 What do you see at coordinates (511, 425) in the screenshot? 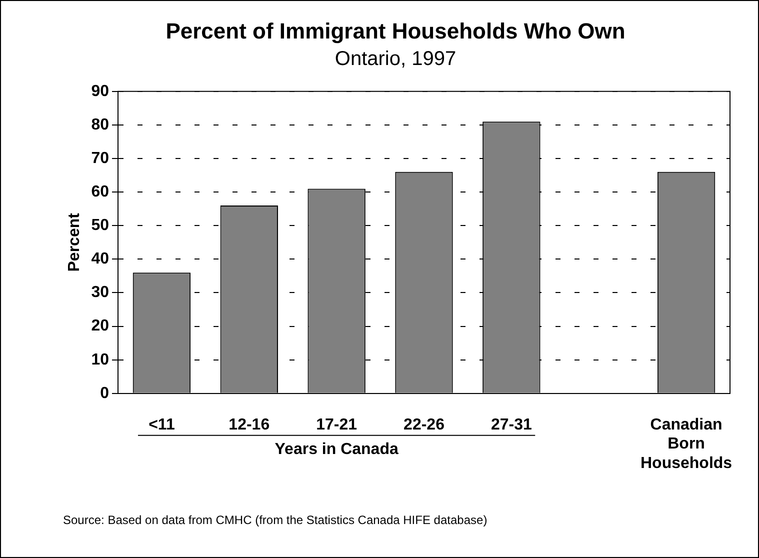
I see `x-tick-label: 27-31` at bounding box center [511, 425].